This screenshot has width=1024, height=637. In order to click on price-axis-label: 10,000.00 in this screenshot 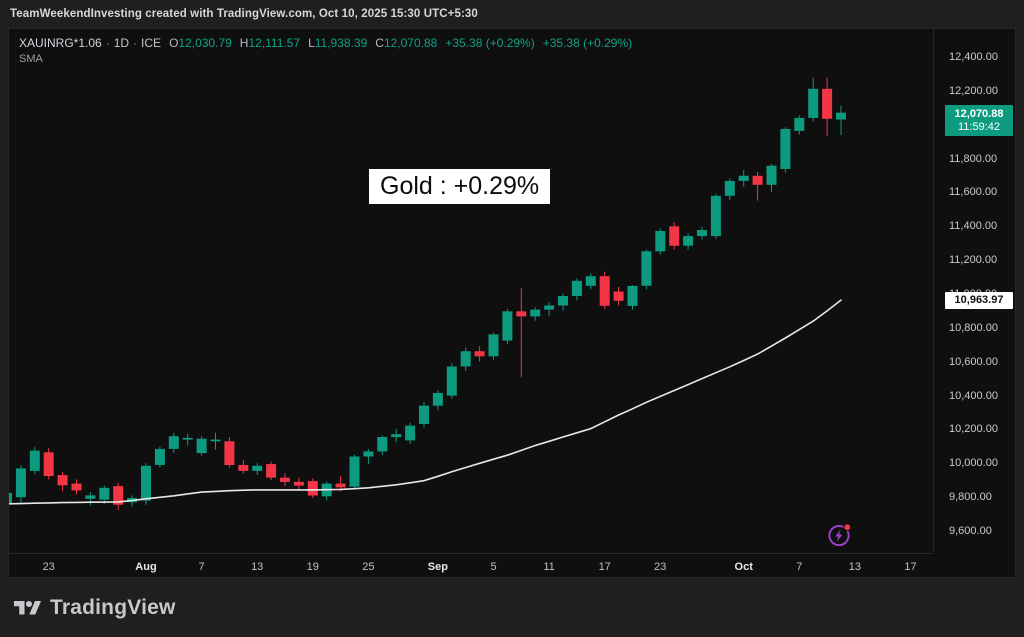, I will do `click(973, 463)`.